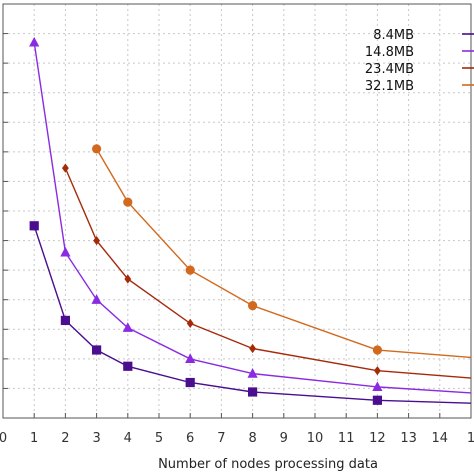 This screenshot has height=474, width=474. I want to click on x-tick-label: 6, so click(190, 438).